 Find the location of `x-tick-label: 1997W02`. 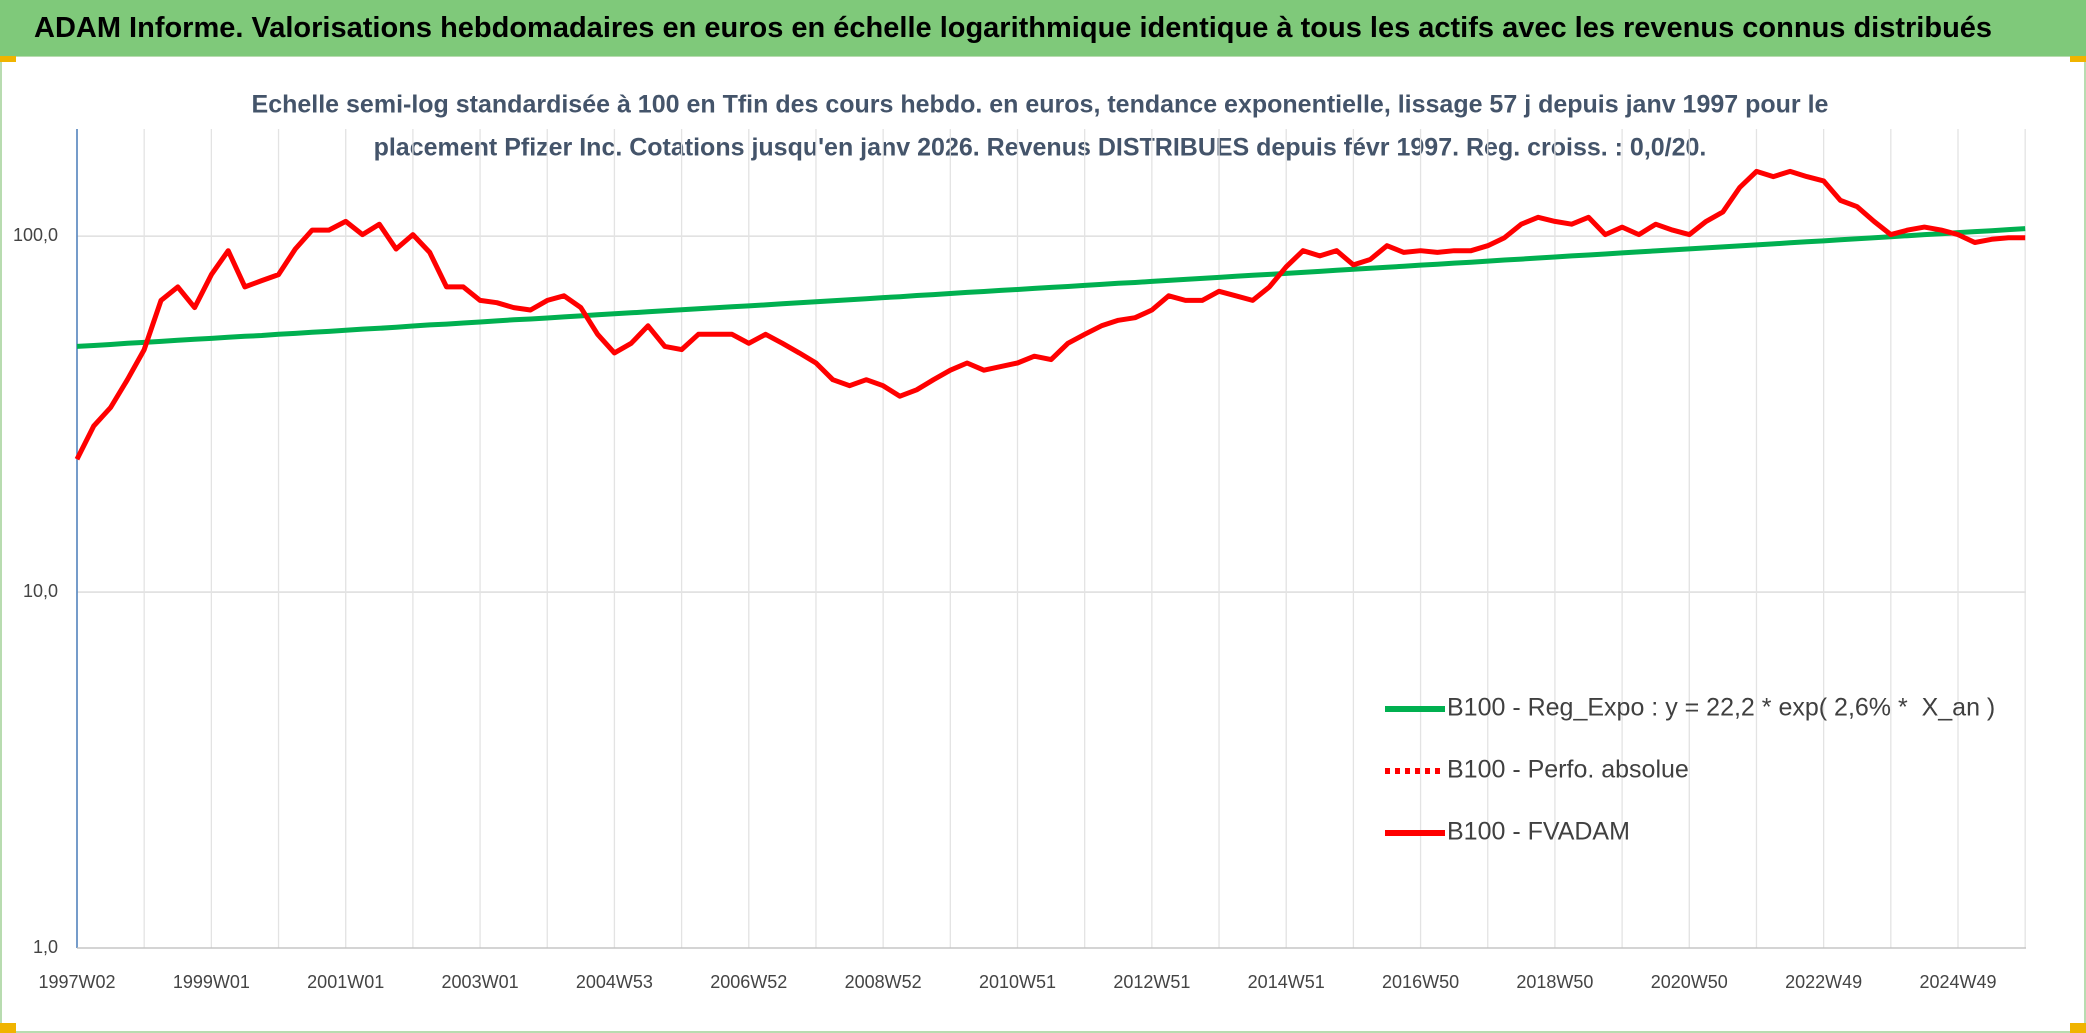

x-tick-label: 1997W02 is located at coordinates (76, 982).